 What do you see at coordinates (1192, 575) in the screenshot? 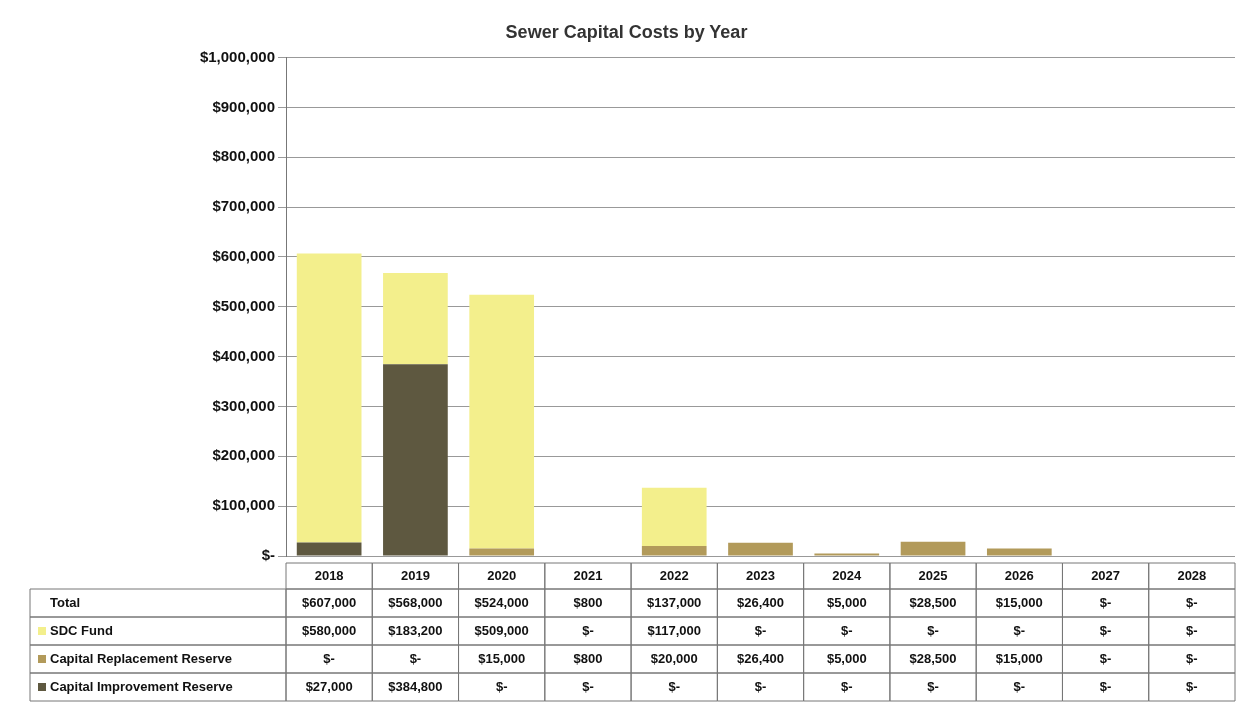
I see `x-tick-label: 2028` at bounding box center [1192, 575].